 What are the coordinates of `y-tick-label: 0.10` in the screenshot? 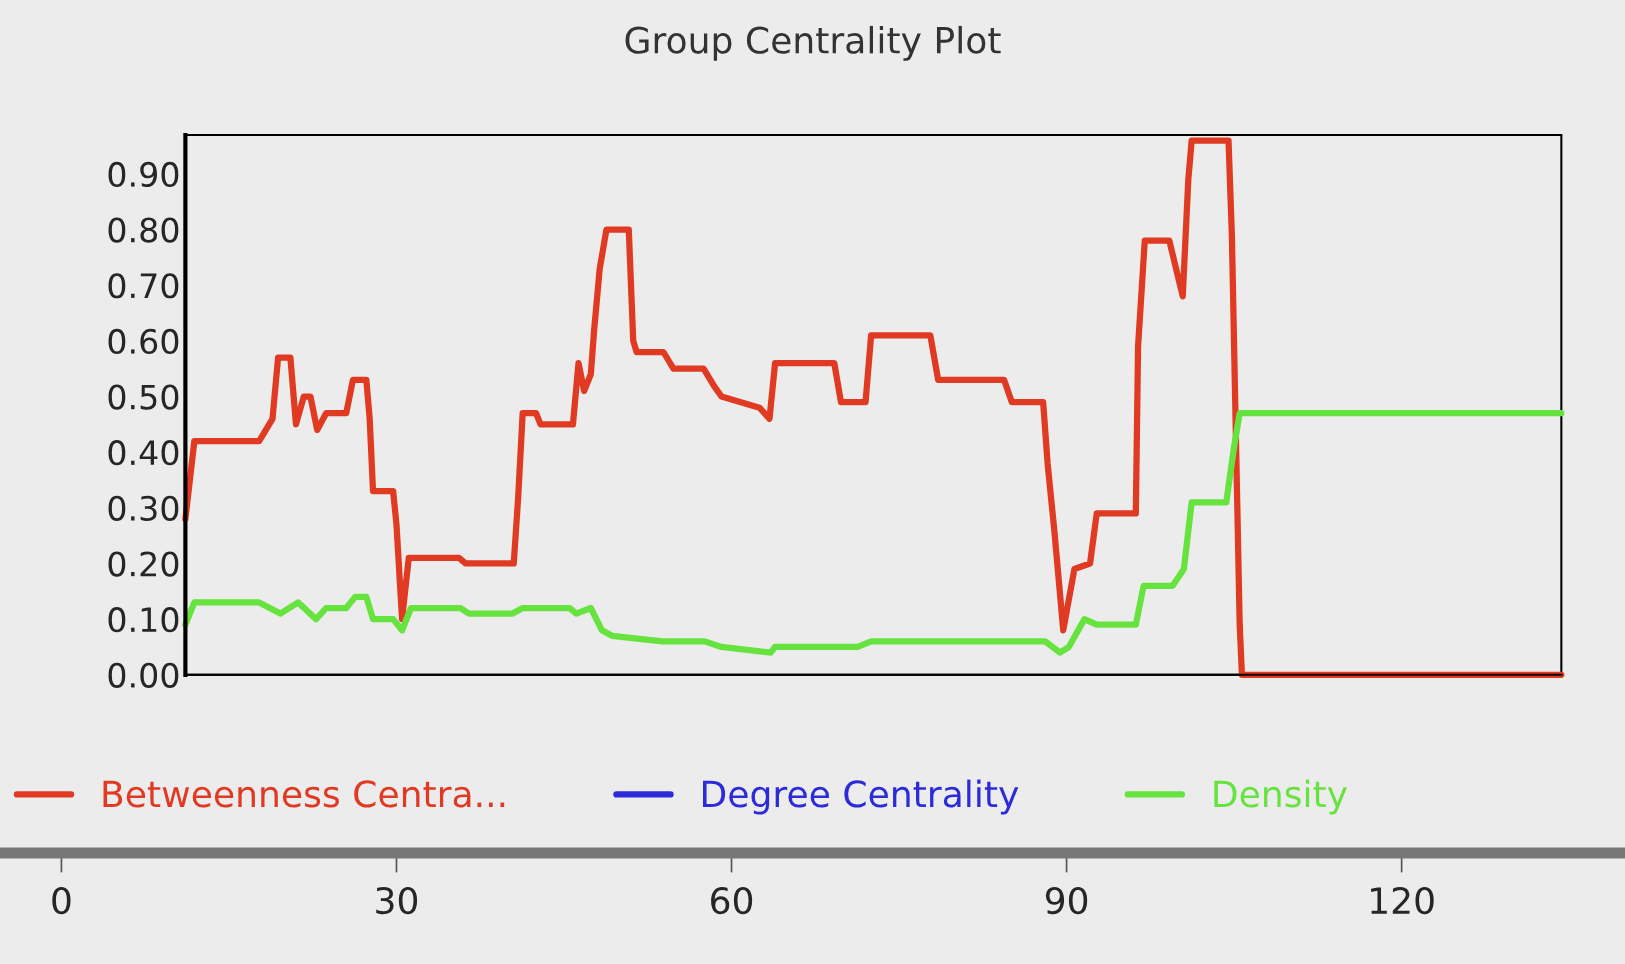 It's located at (143, 620).